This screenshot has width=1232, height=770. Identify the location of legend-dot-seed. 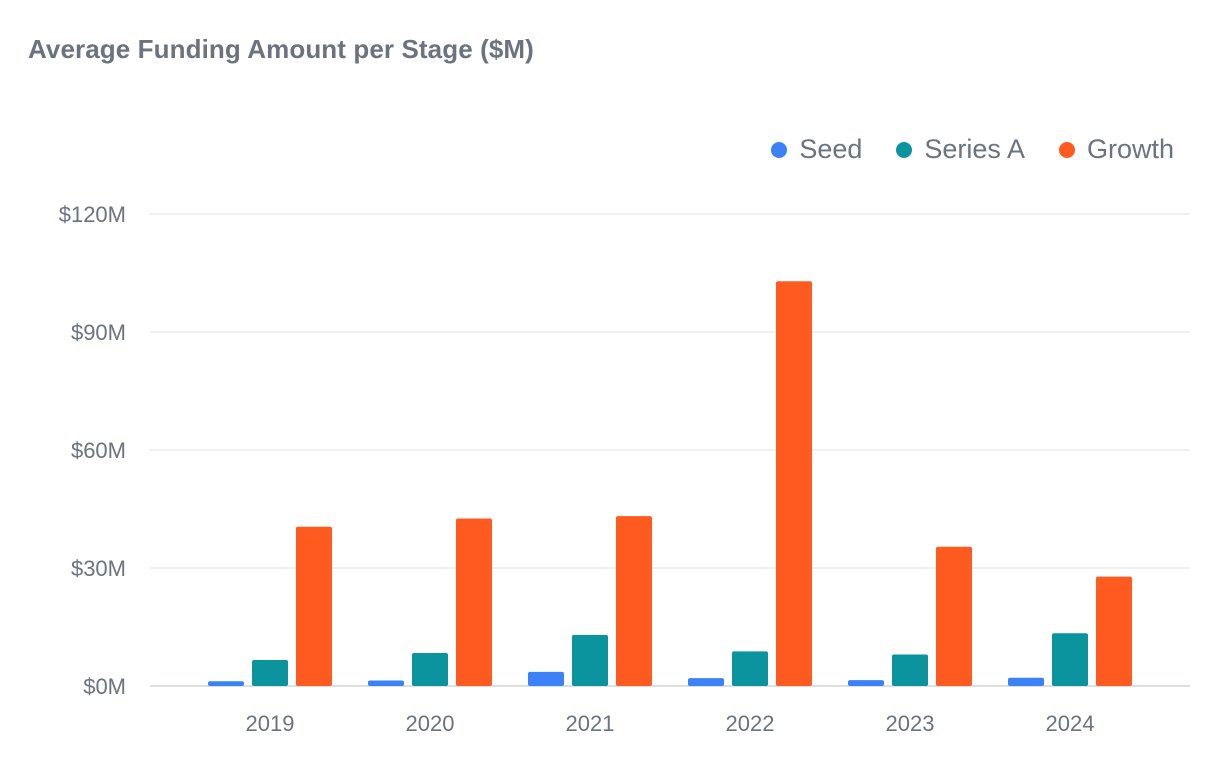
(779, 149).